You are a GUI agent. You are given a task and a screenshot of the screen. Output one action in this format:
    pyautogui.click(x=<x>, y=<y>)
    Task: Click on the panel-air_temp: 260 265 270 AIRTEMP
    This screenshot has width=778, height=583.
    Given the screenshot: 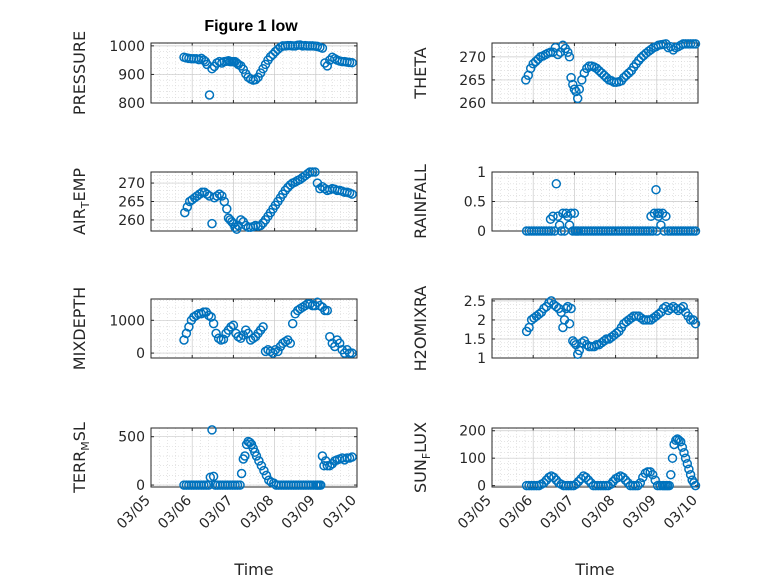 What is the action you would take?
    pyautogui.click(x=214, y=201)
    